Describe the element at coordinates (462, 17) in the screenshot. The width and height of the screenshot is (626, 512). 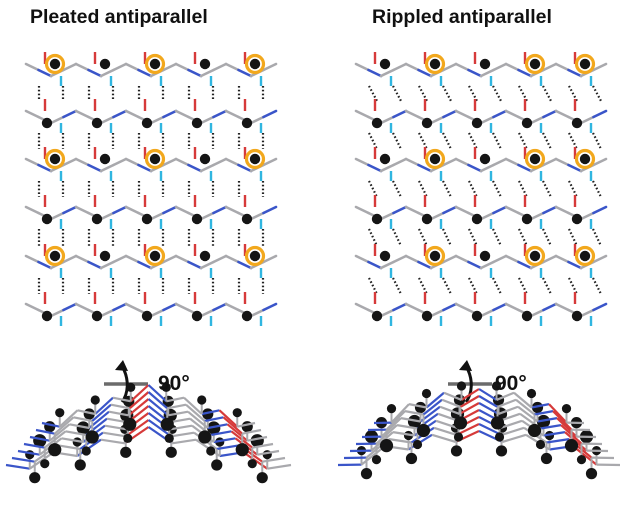
I see `title-rippled: Rippled antiparallel` at that location.